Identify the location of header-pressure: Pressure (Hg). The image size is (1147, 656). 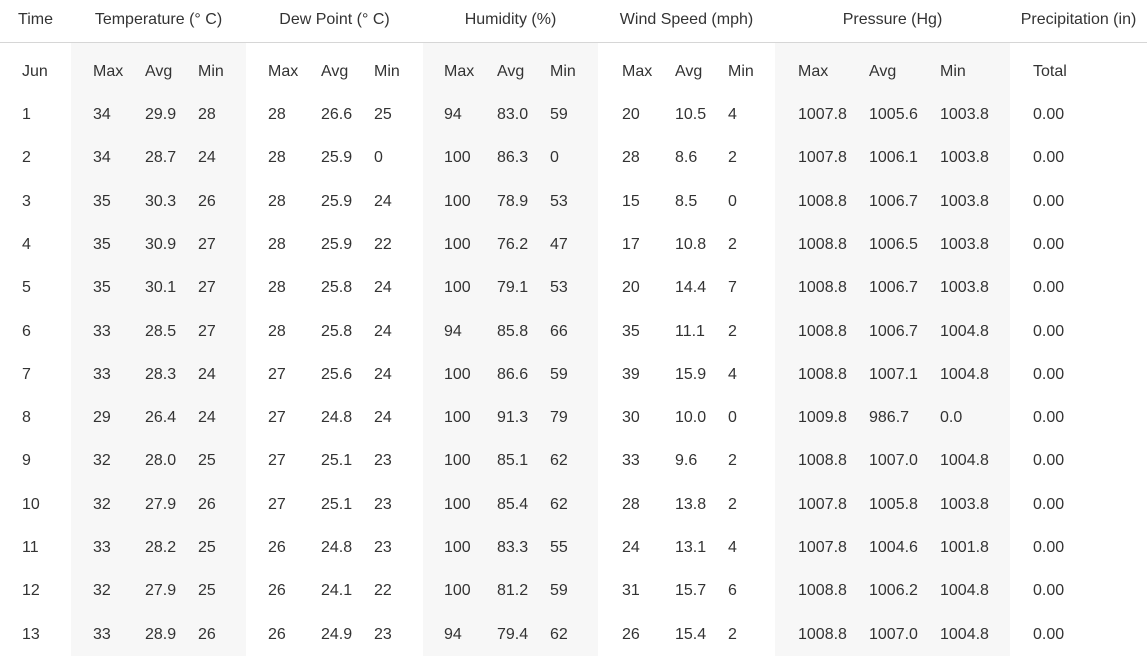
(892, 19).